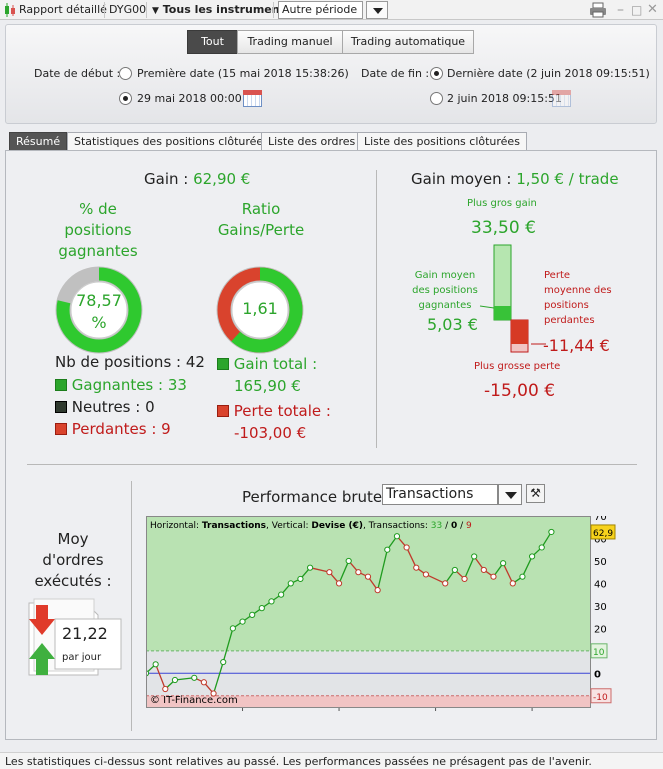 The width and height of the screenshot is (663, 769). I want to click on gain-total-label: Gain total :, so click(267, 364).